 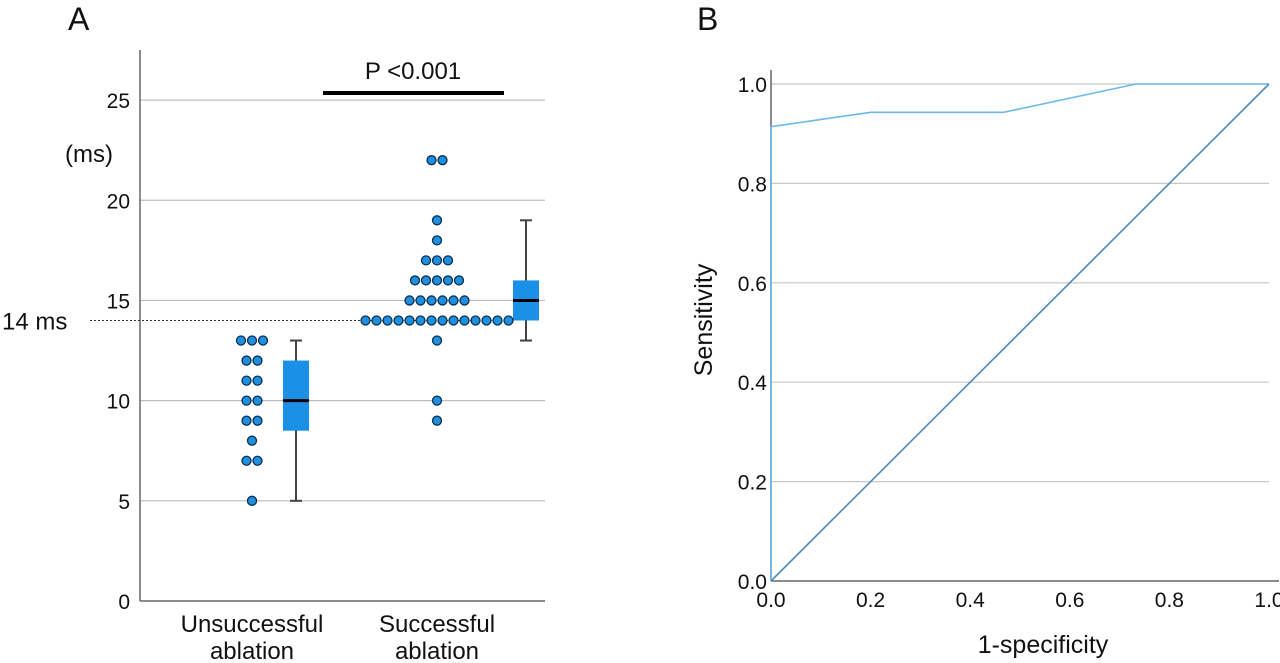 What do you see at coordinates (413, 71) in the screenshot?
I see `significance-label: P <0.001` at bounding box center [413, 71].